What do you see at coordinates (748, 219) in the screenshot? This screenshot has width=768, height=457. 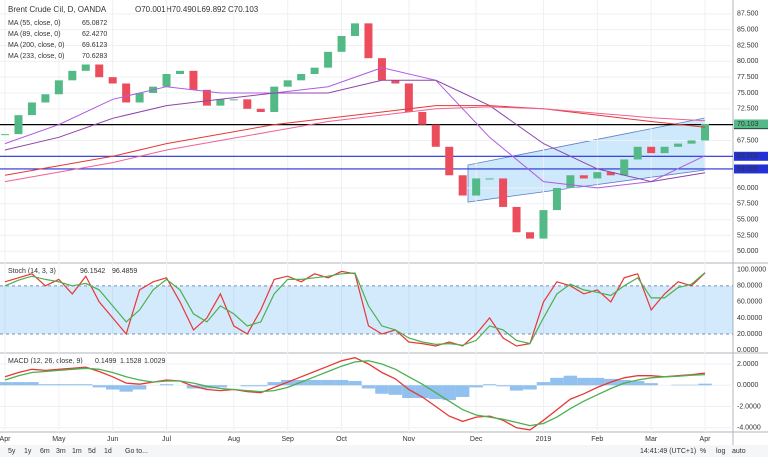 I see `y-tick-label: 55.000` at bounding box center [748, 219].